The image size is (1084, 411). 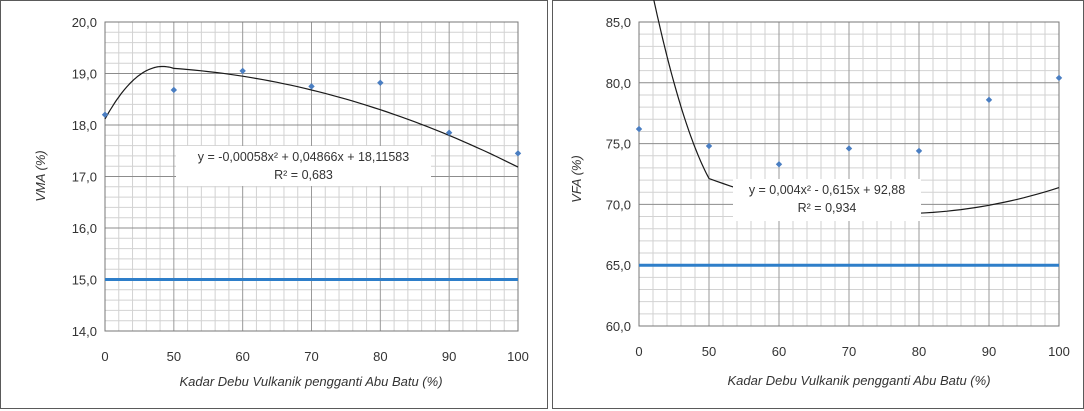 What do you see at coordinates (104, 356) in the screenshot?
I see `vma-x-tick-label: 0` at bounding box center [104, 356].